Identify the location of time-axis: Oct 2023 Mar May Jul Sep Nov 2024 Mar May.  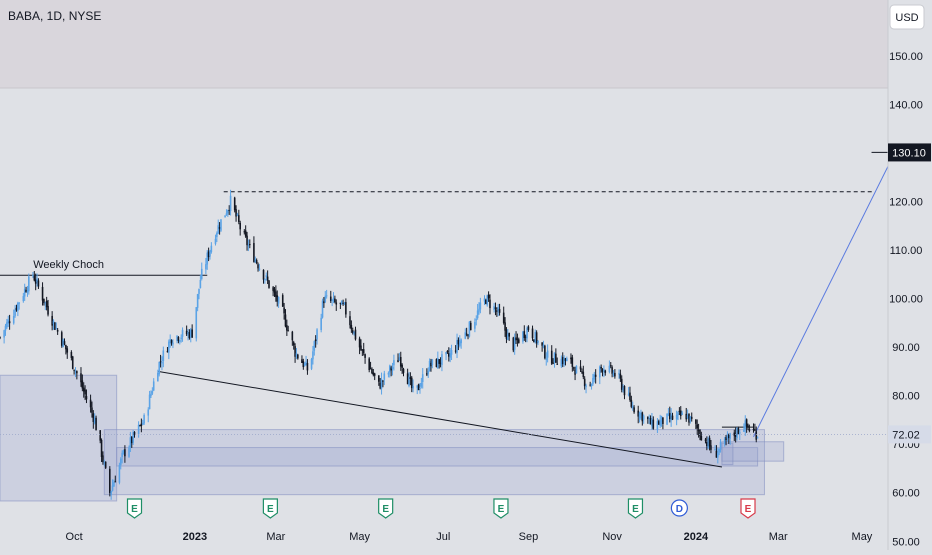
(469, 537).